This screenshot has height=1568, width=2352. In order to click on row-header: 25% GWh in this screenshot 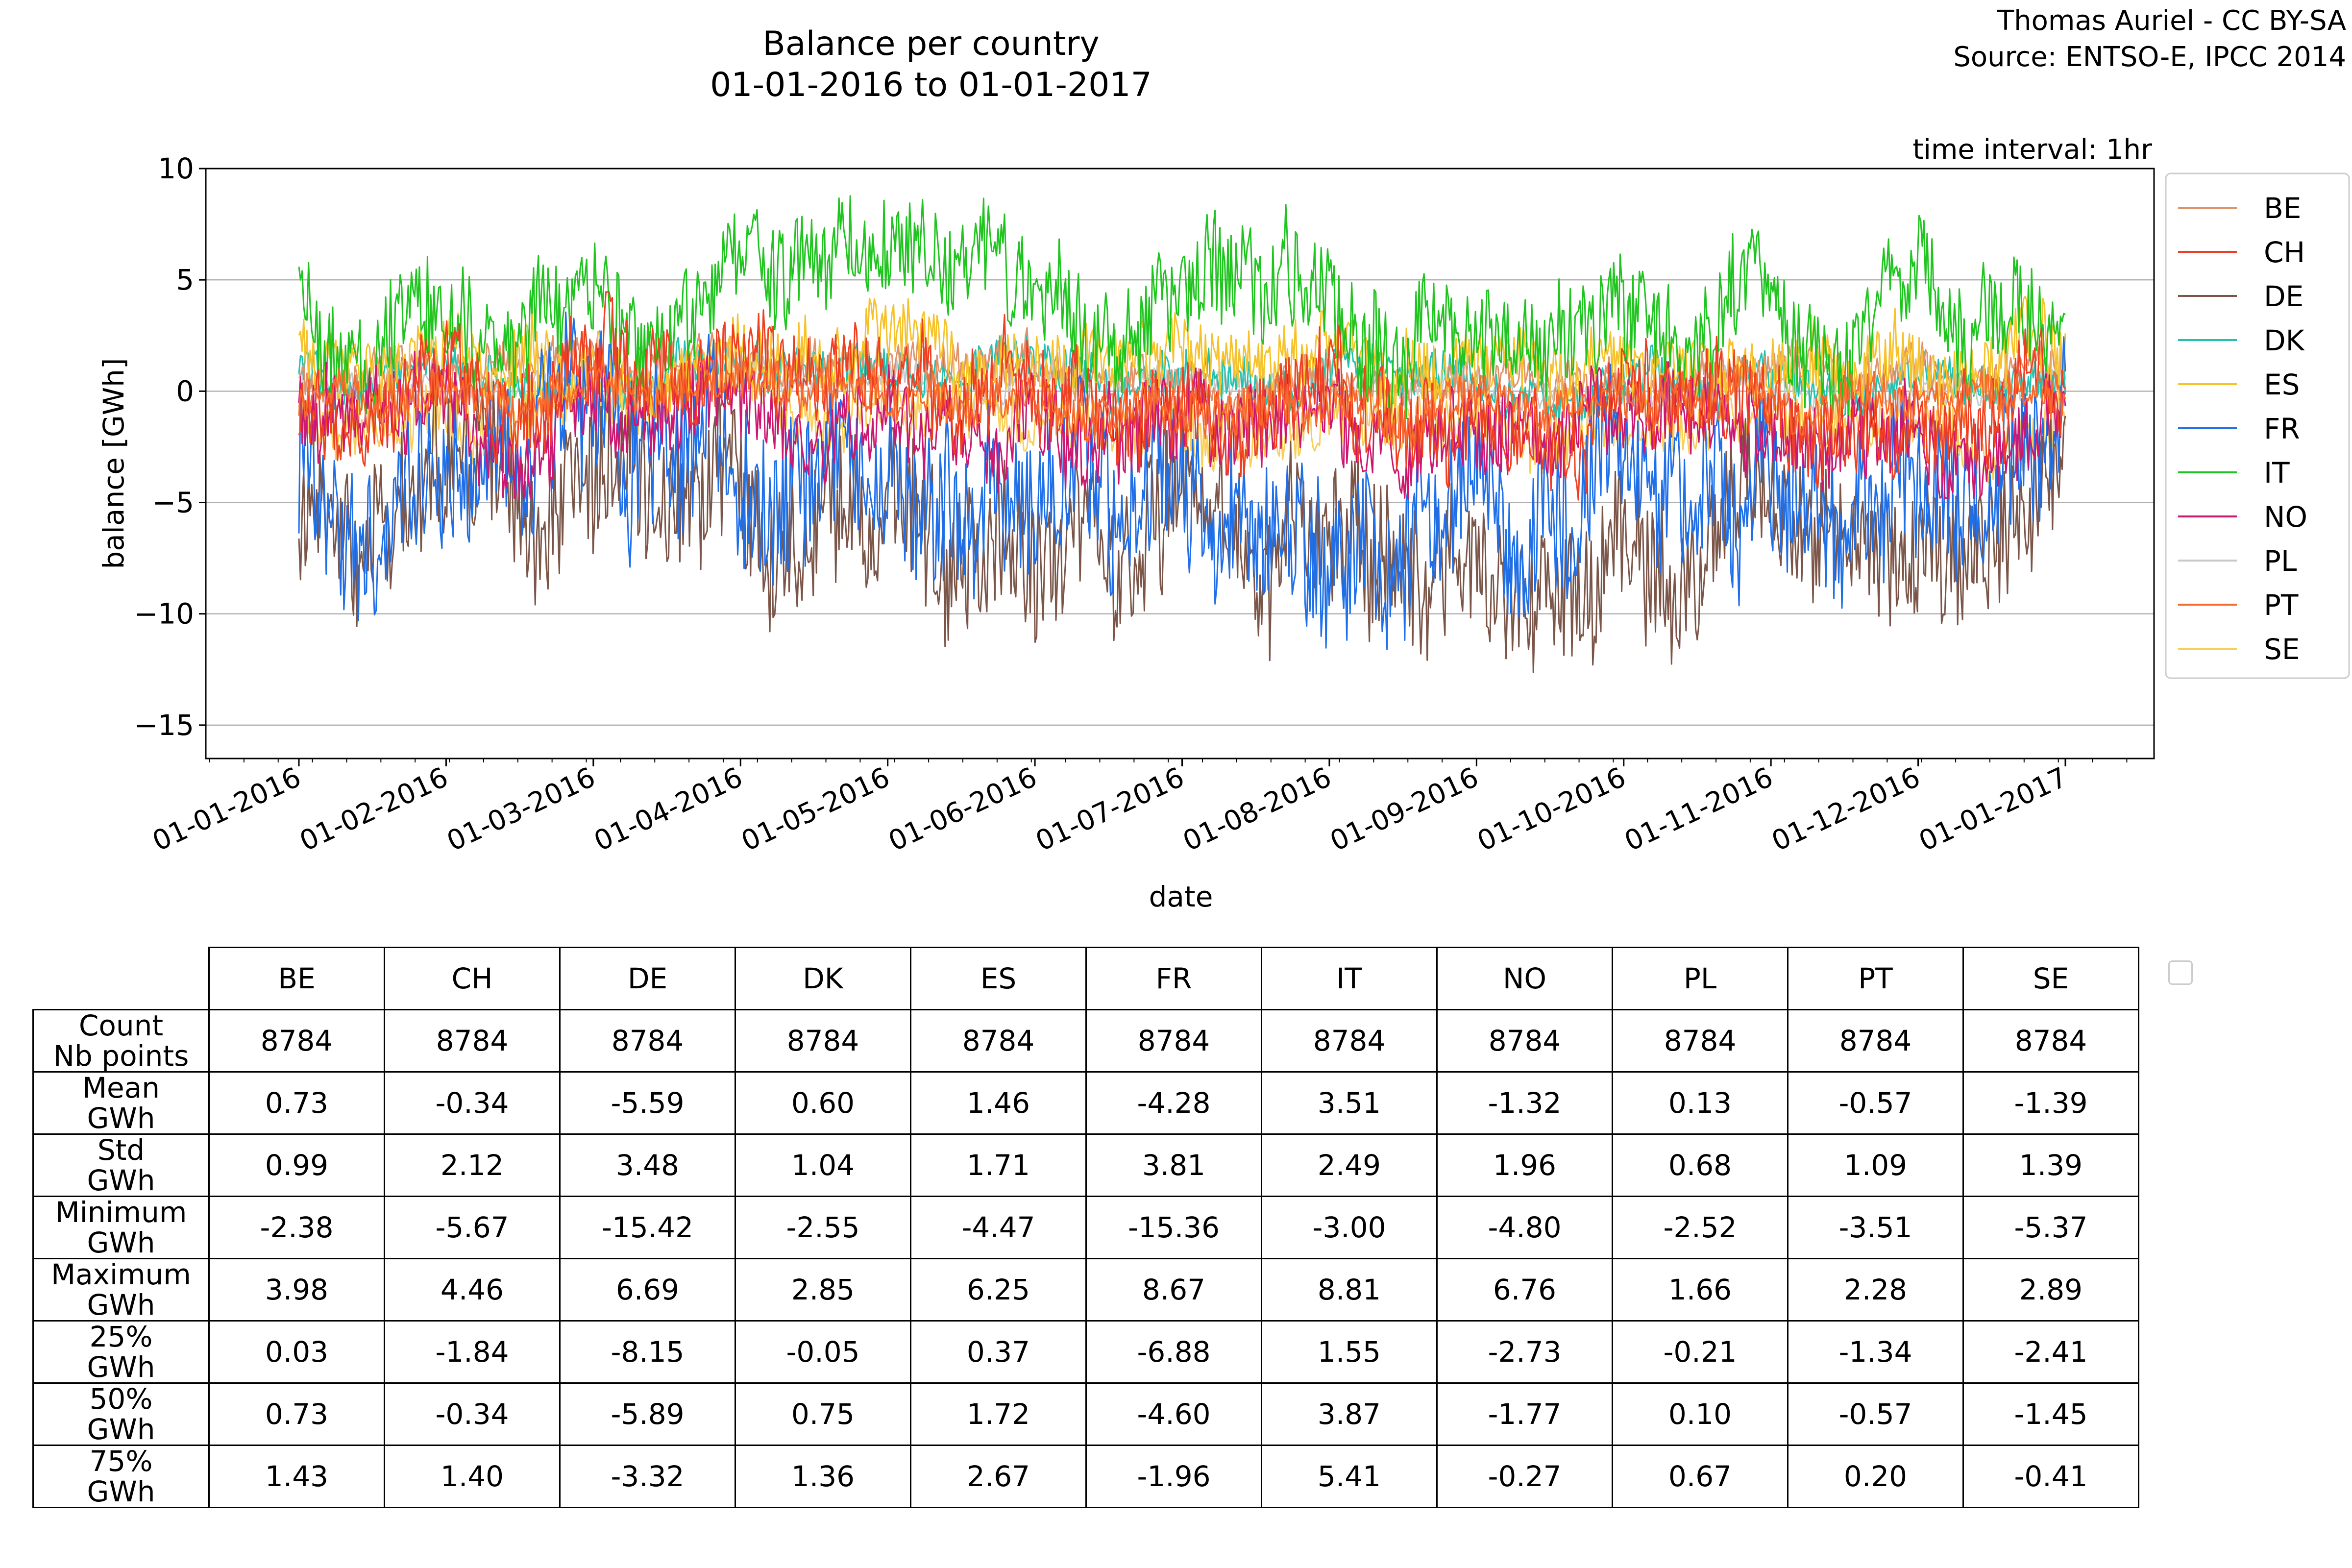, I will do `click(121, 1352)`.